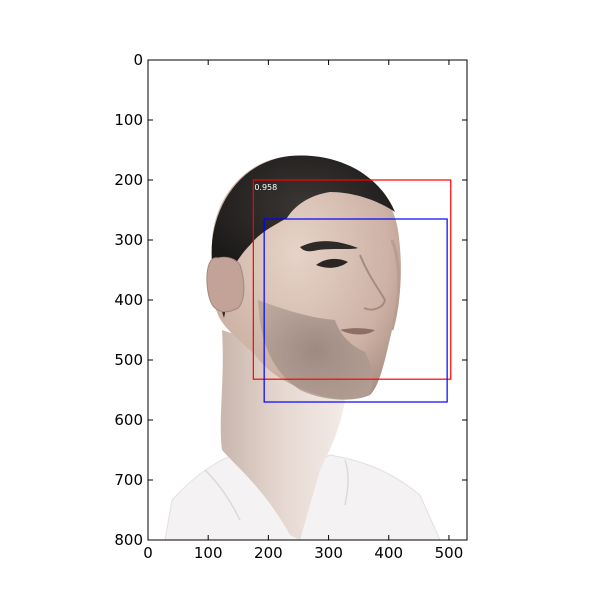  I want to click on hair, so click(303, 216).